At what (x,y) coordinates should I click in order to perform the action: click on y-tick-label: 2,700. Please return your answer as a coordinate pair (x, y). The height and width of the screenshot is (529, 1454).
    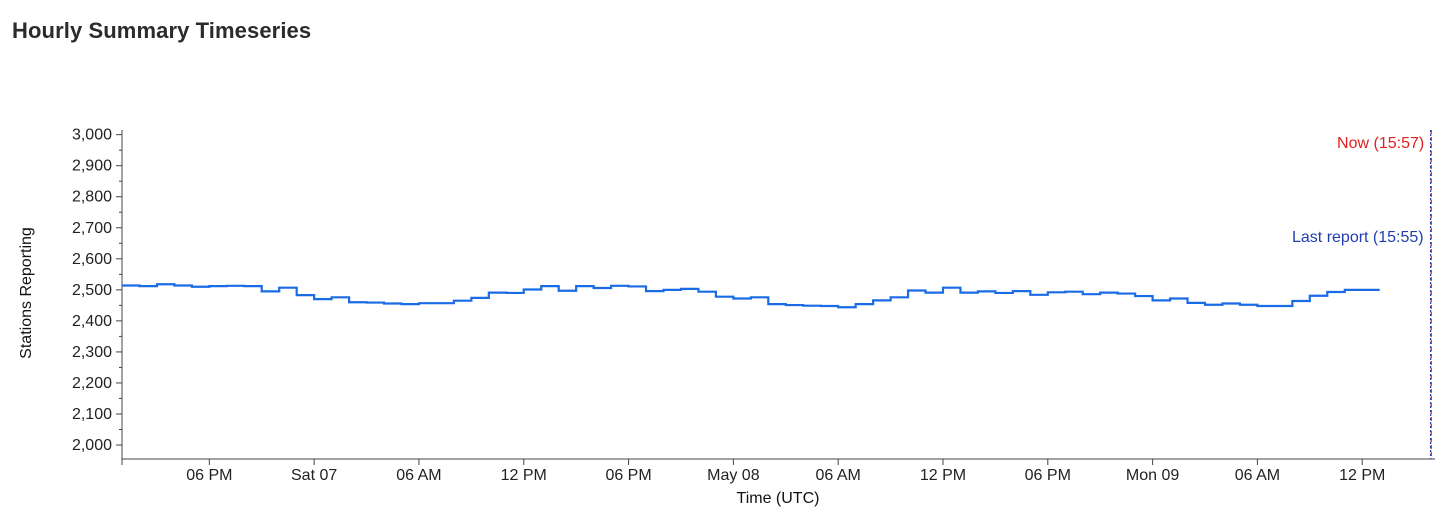
    Looking at the image, I should click on (92, 228).